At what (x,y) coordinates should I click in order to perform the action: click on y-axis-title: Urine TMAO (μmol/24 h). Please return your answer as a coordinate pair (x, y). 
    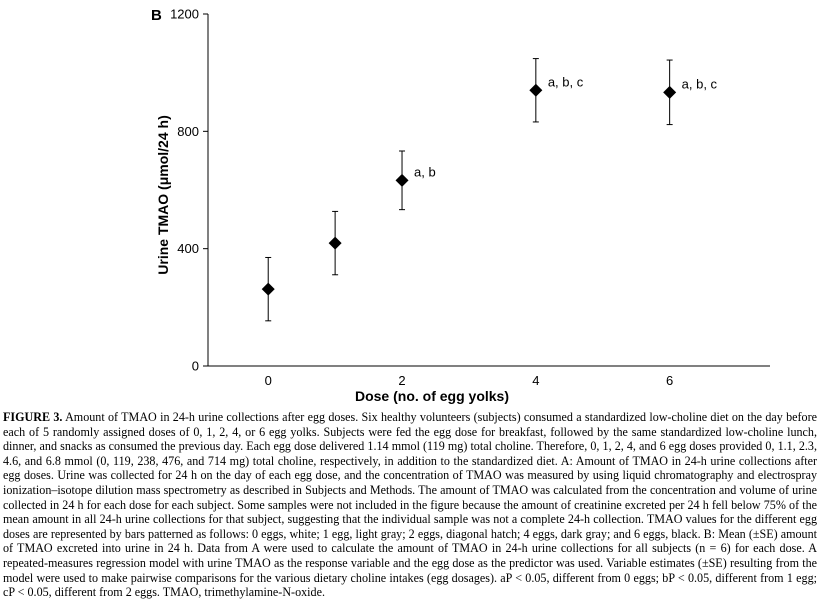
    Looking at the image, I should click on (163, 194).